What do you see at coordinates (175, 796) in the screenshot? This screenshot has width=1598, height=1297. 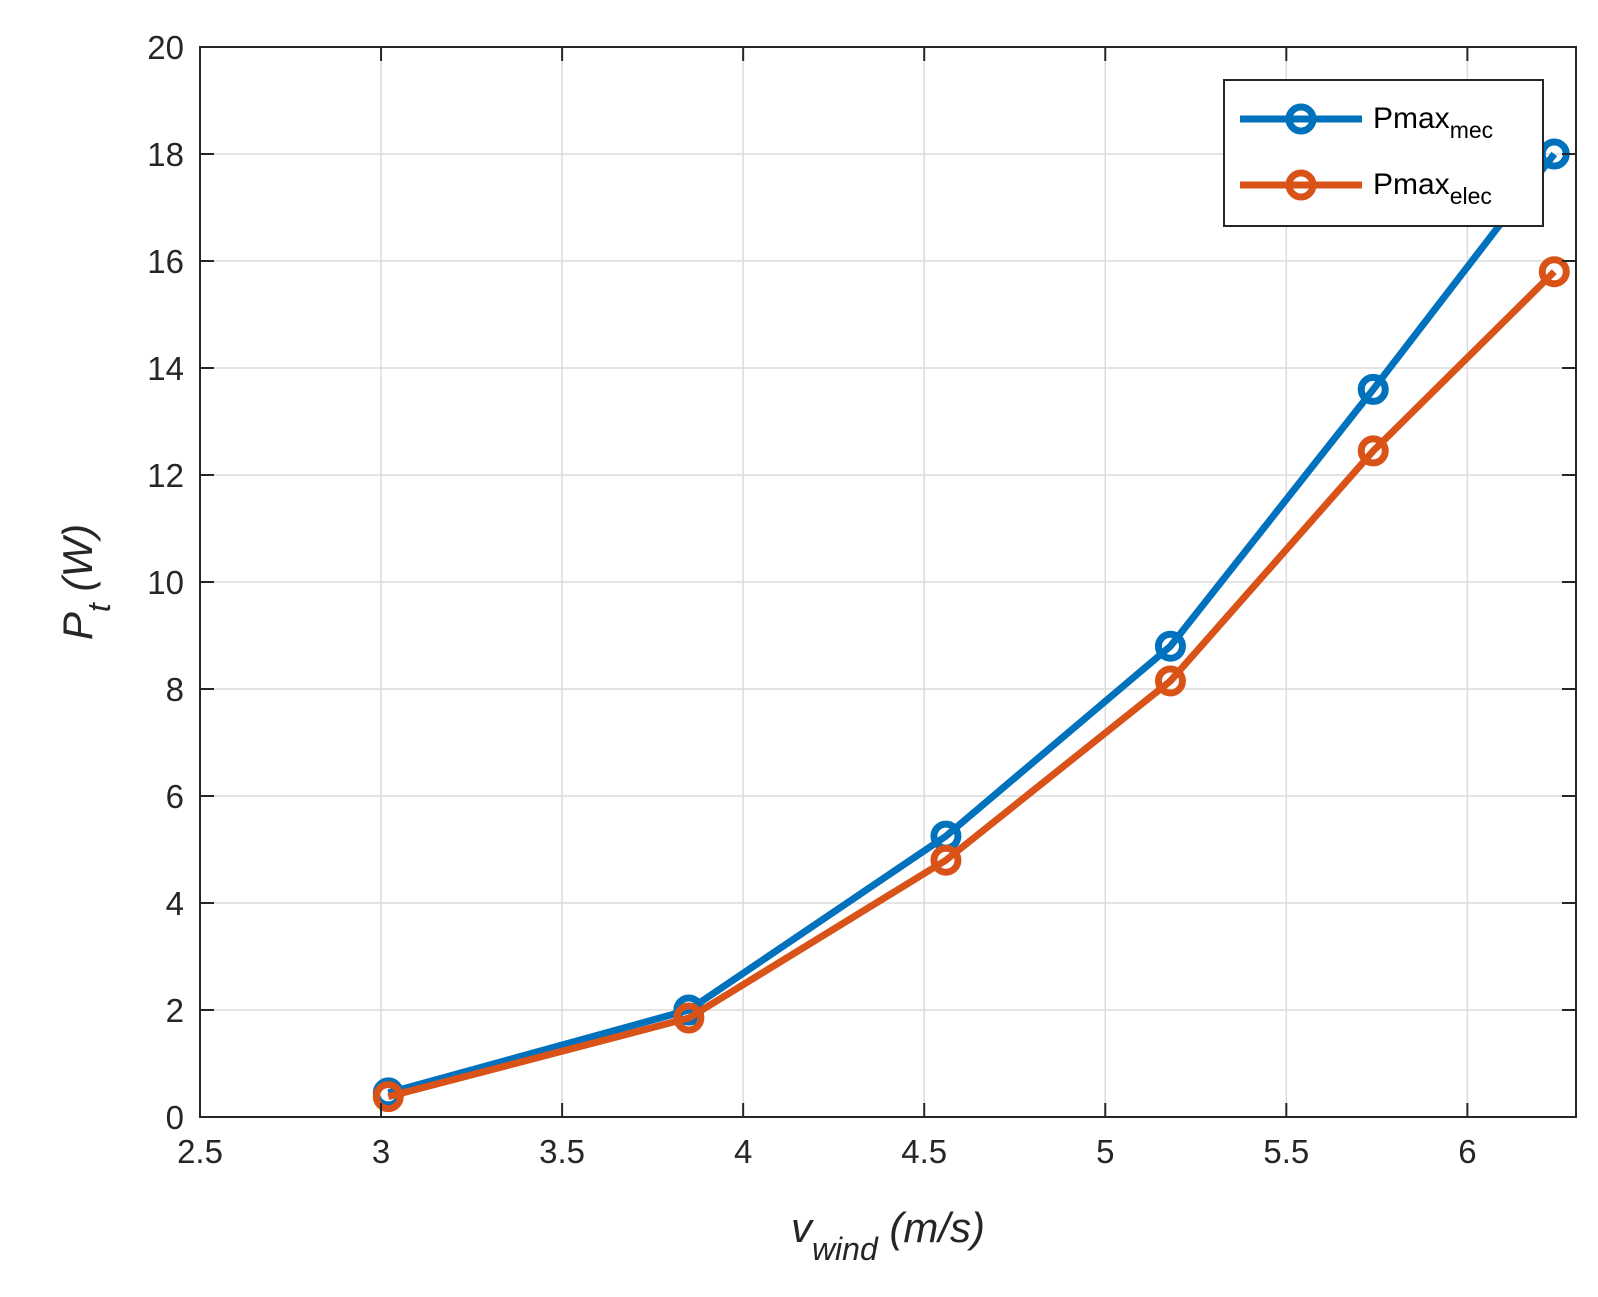 I see `y-tick-label: 6` at bounding box center [175, 796].